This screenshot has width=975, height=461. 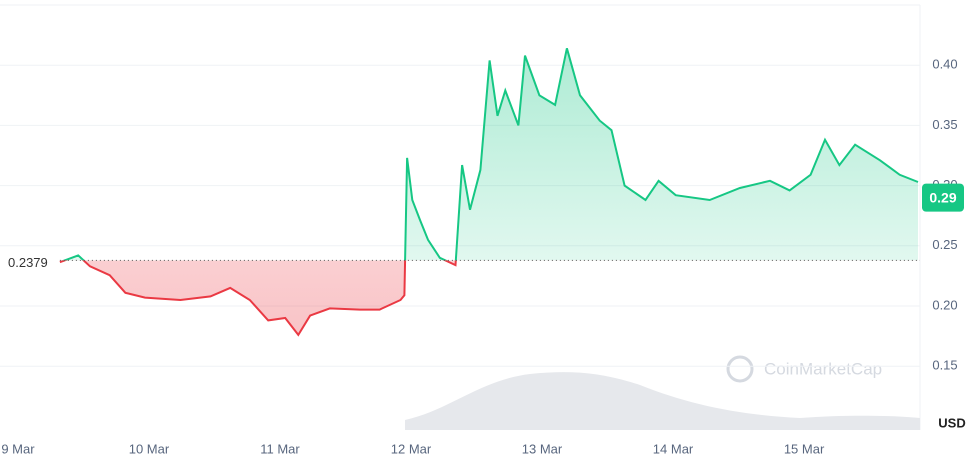 I want to click on baseline-label: 0.2379, so click(x=28, y=262).